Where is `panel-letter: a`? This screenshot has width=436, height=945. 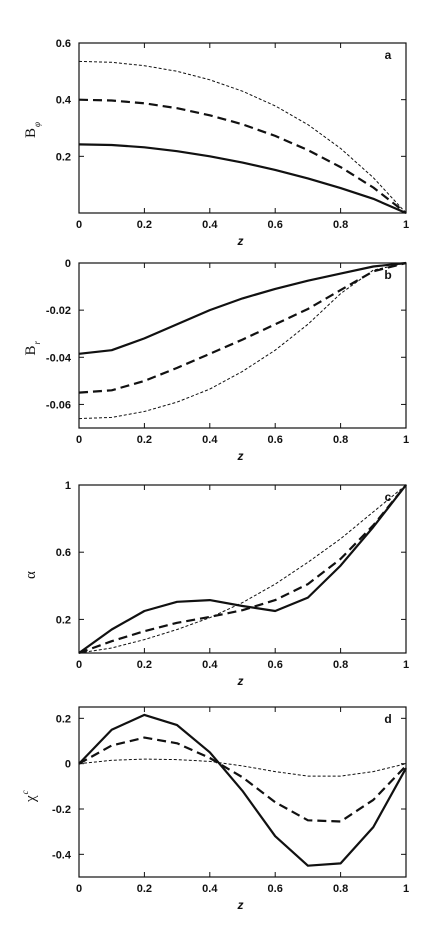
panel-letter: a is located at coordinates (388, 55).